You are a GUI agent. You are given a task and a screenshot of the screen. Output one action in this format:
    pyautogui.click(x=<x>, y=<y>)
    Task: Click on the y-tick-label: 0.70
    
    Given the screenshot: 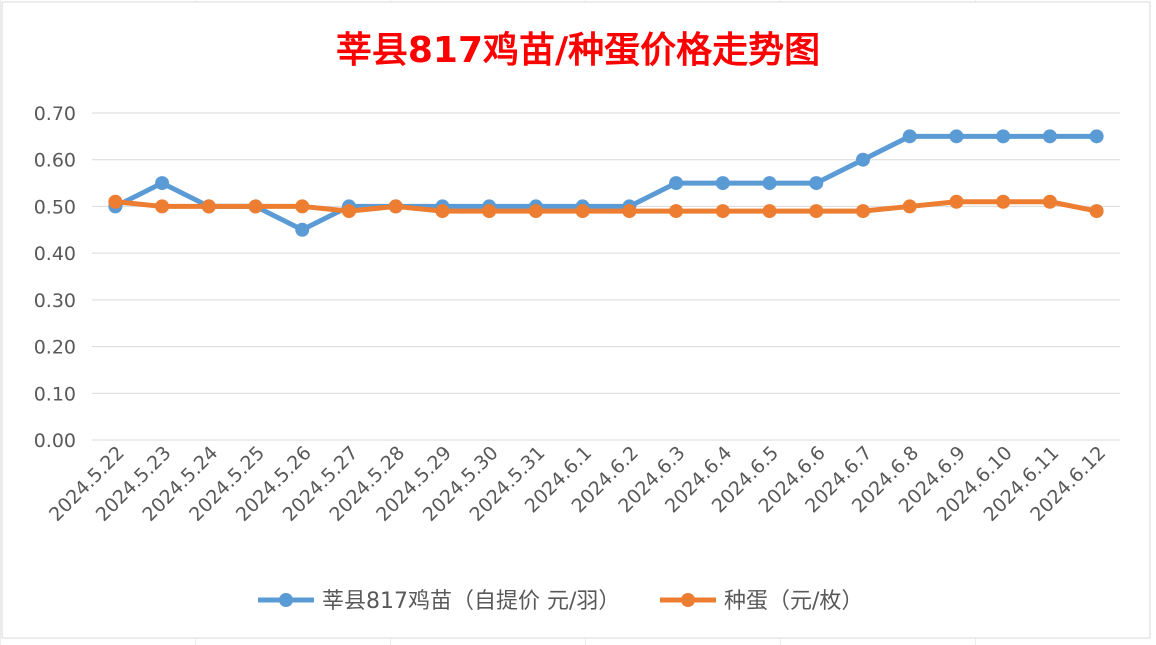 What is the action you would take?
    pyautogui.click(x=55, y=114)
    